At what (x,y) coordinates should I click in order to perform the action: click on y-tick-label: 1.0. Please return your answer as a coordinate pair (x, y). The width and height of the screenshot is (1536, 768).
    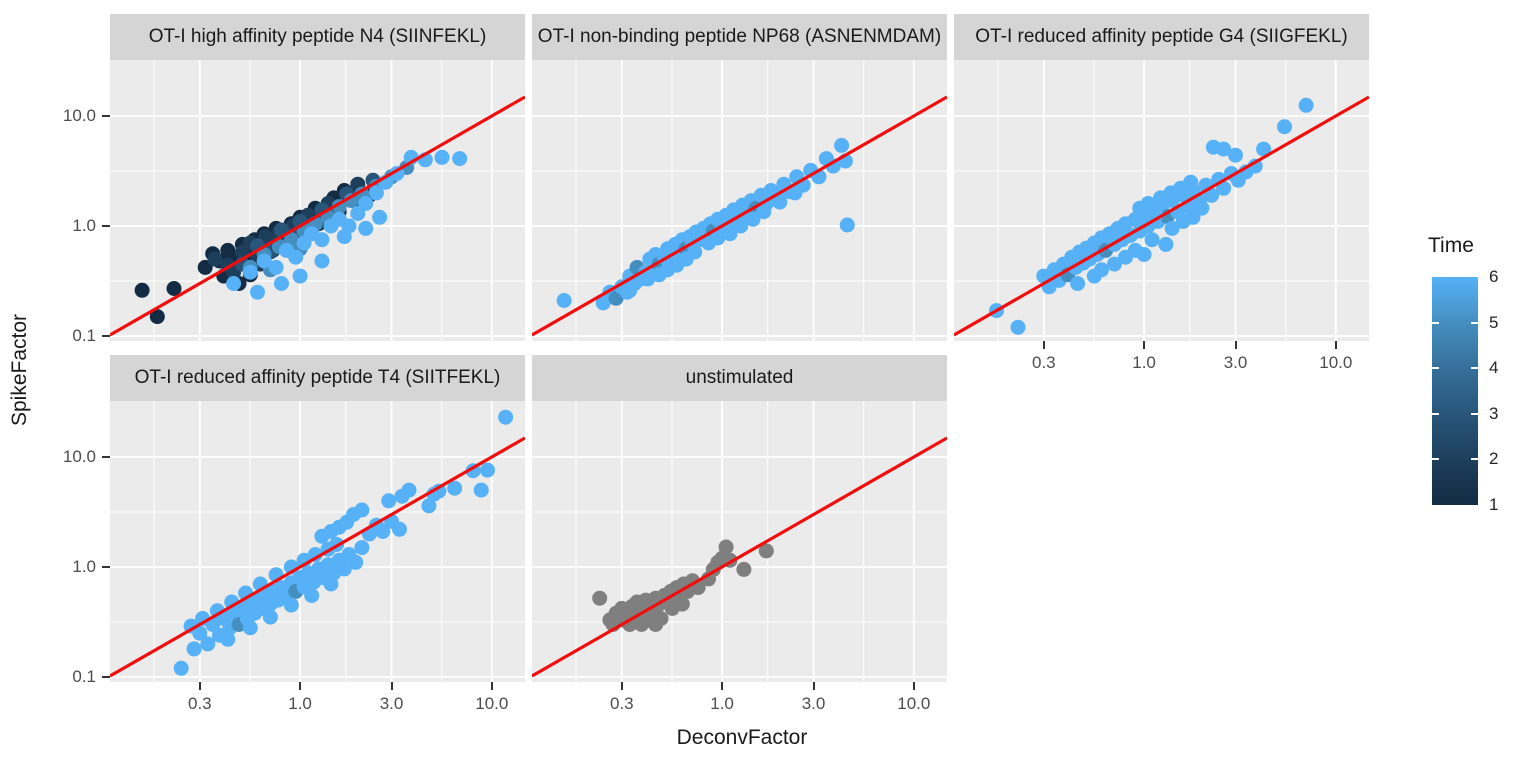
    Looking at the image, I should click on (84, 225).